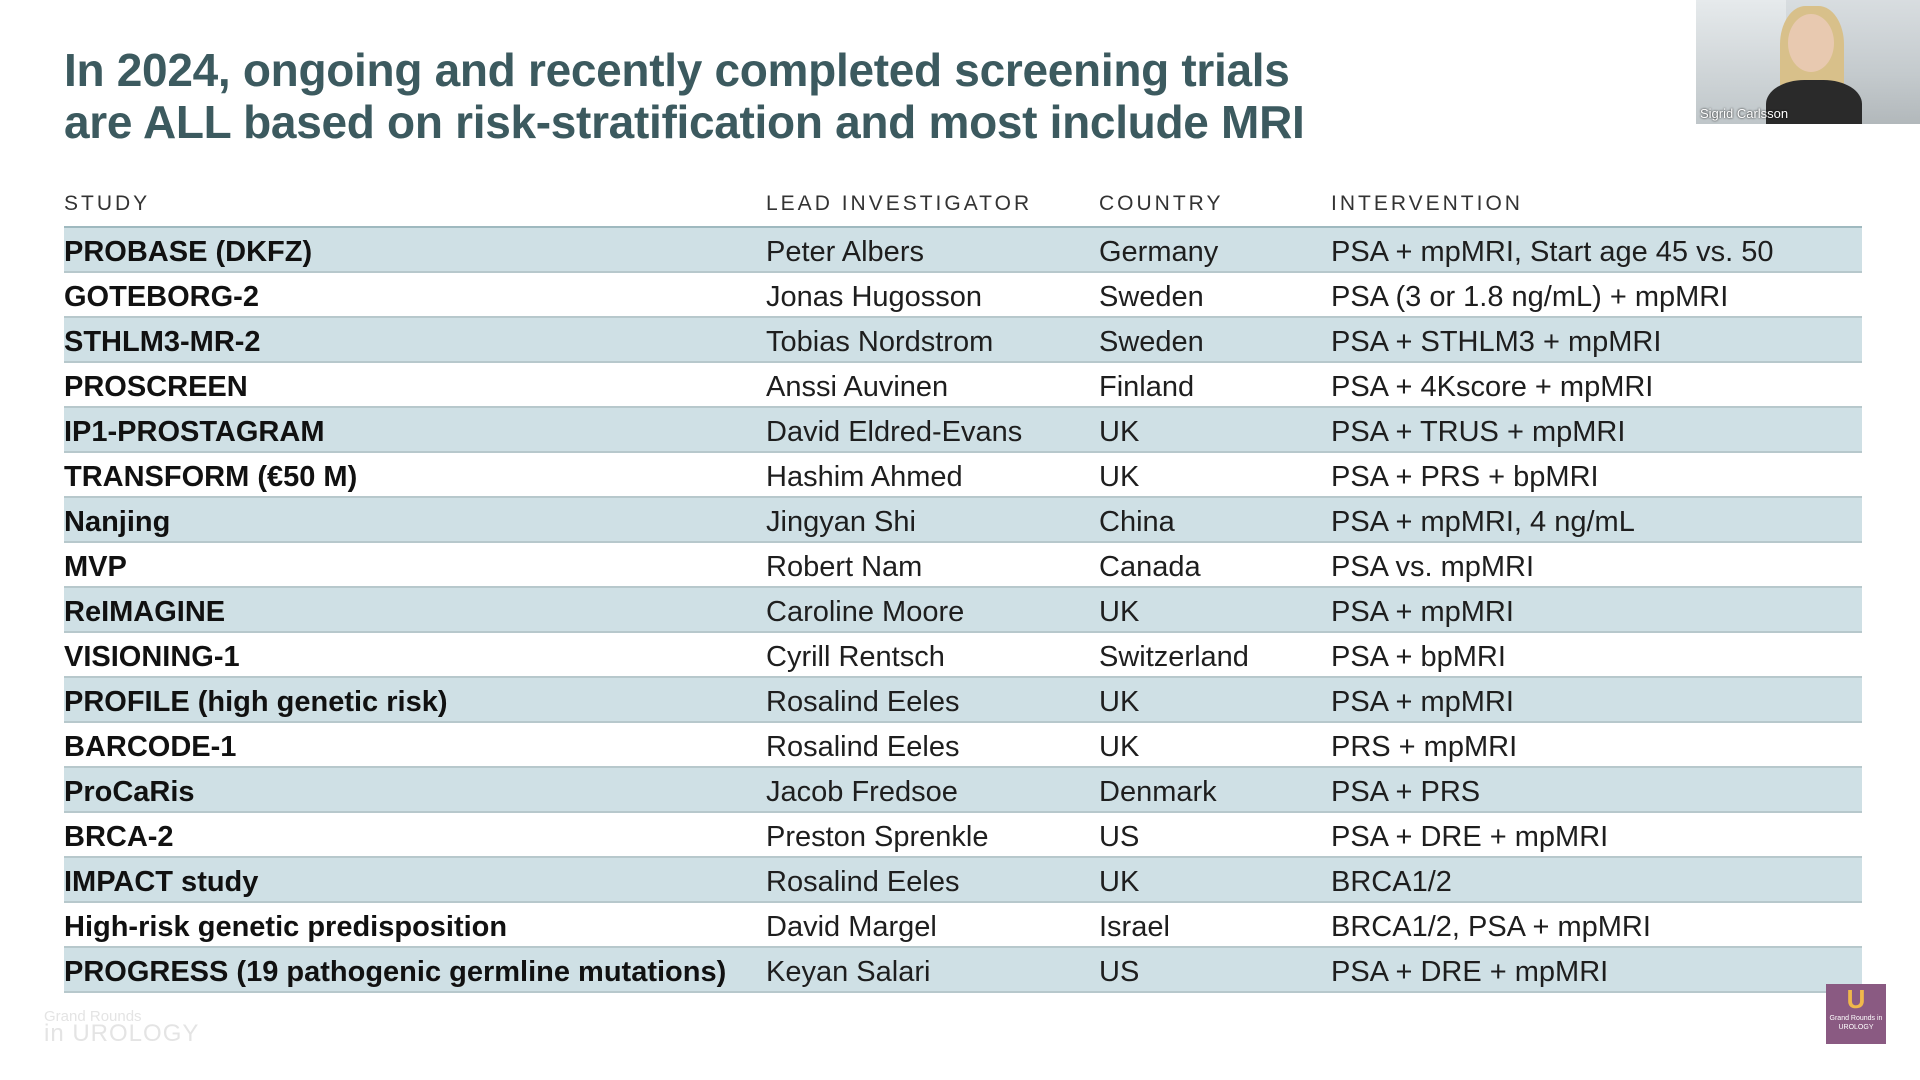 This screenshot has height=1080, width=1920. What do you see at coordinates (862, 792) in the screenshot?
I see `cell-lead-investigator: Jacob Fredsoe` at bounding box center [862, 792].